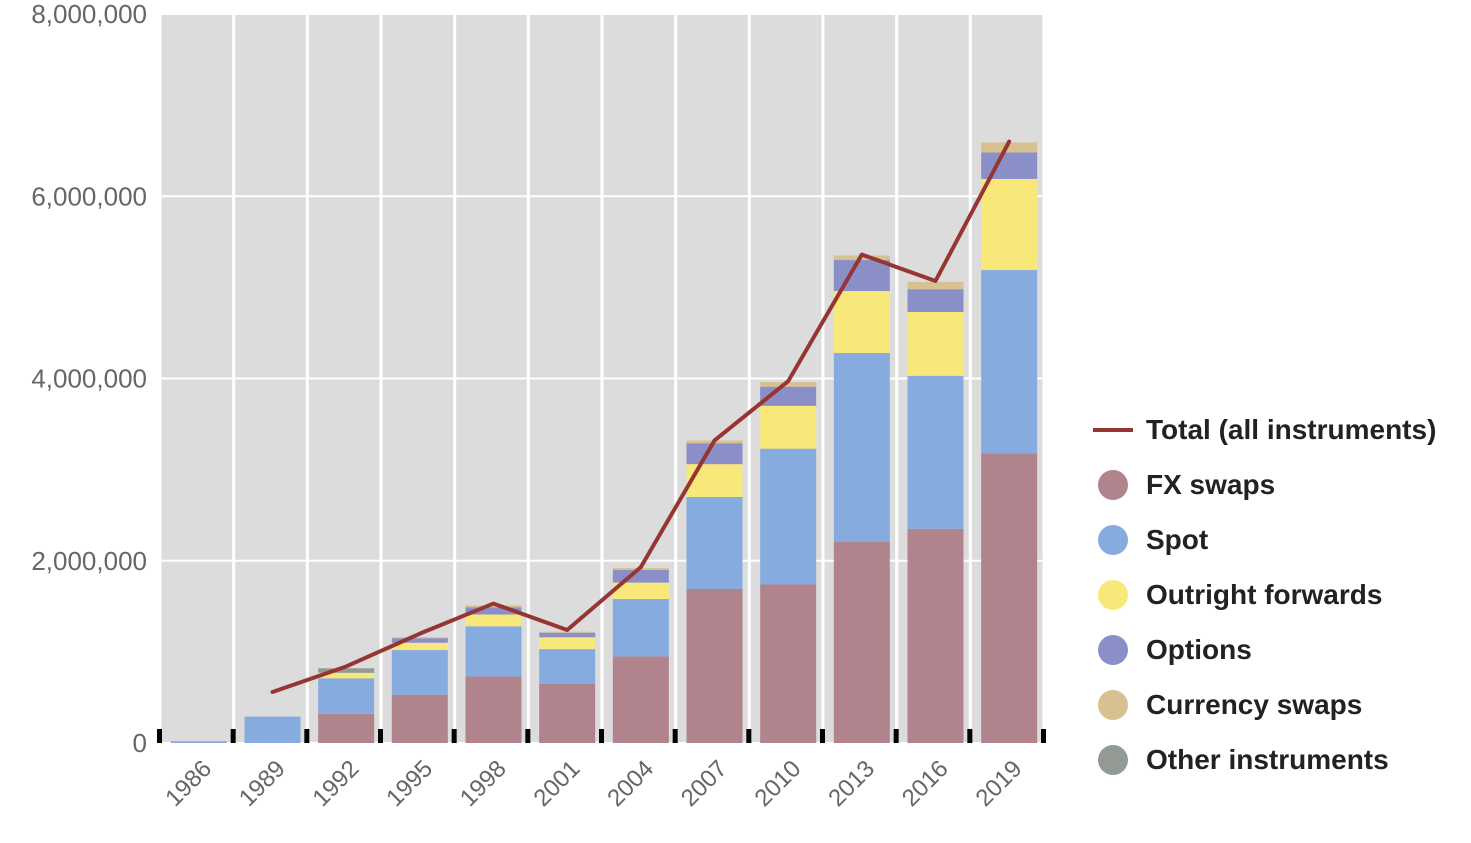 Image resolution: width=1471 pixels, height=843 pixels. Describe the element at coordinates (493, 709) in the screenshot. I see `bar-fx-swaps-1998` at that location.